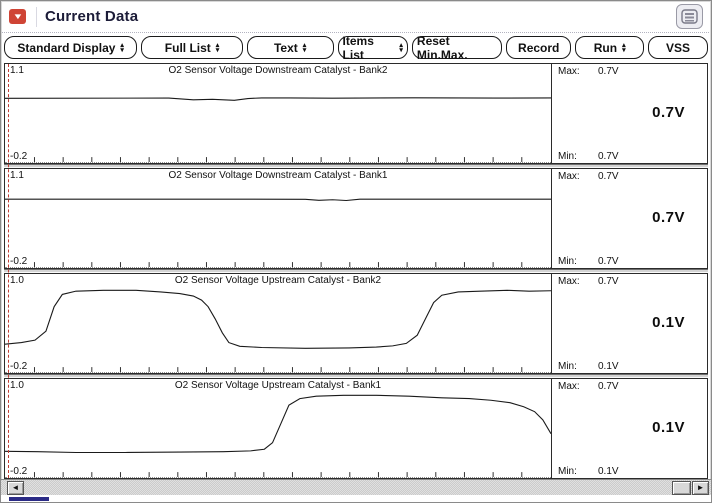  What do you see at coordinates (66, 47) in the screenshot?
I see `button-label: Standard Display` at bounding box center [66, 47].